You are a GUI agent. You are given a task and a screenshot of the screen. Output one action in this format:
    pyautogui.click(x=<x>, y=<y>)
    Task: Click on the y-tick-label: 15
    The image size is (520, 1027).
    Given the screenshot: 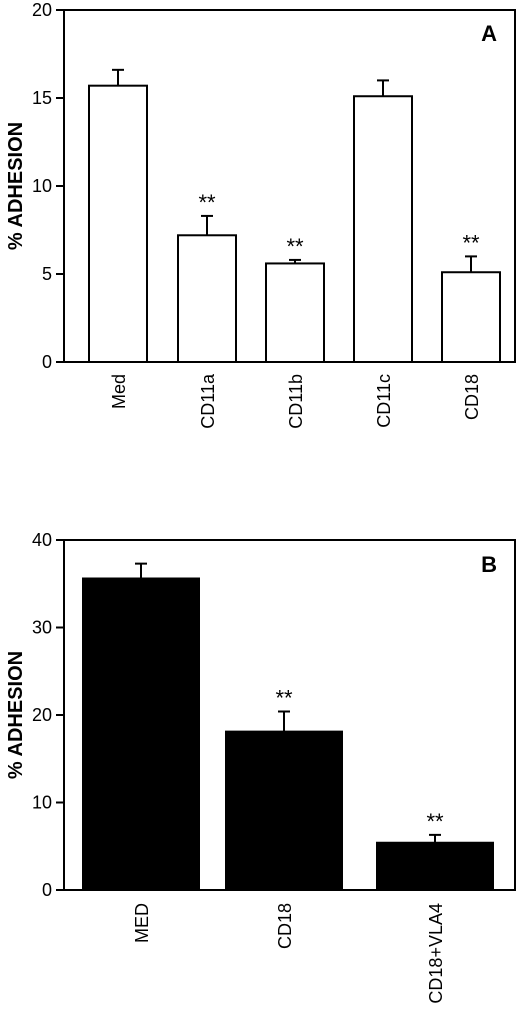 What is the action you would take?
    pyautogui.click(x=42, y=98)
    